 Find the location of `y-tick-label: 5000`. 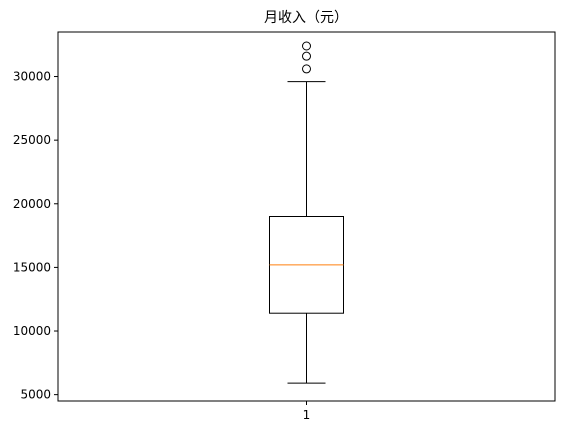

y-tick-label: 5000 is located at coordinates (35, 395).